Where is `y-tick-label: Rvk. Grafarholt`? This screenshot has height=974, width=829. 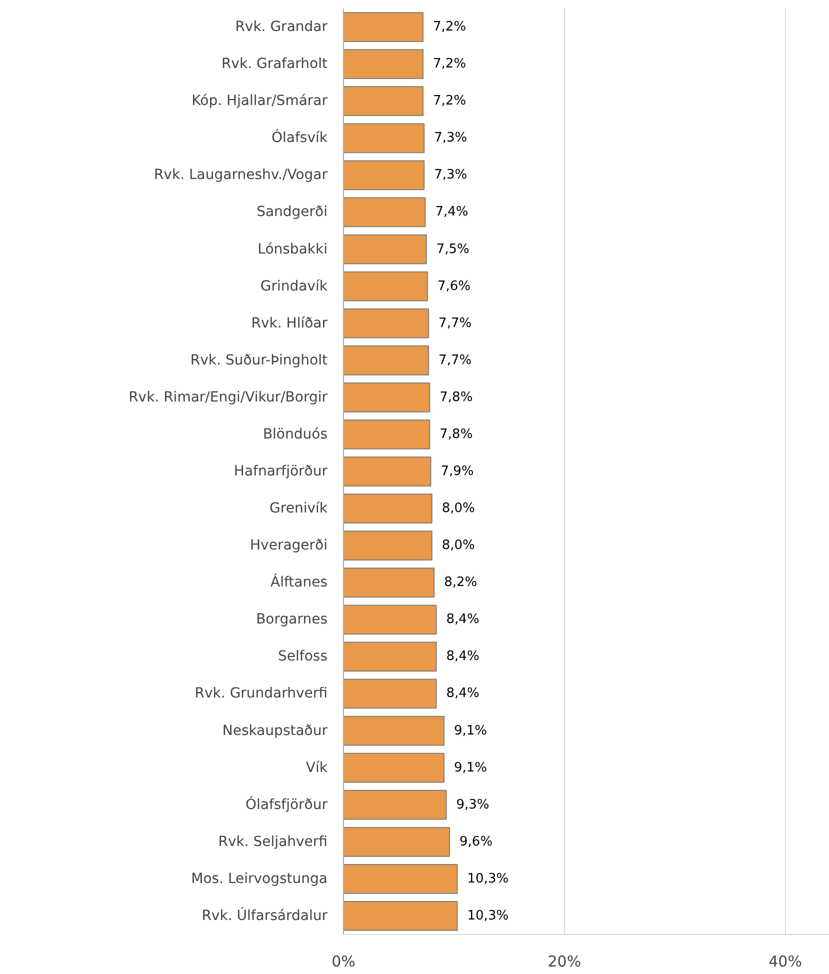 y-tick-label: Rvk. Grafarholt is located at coordinates (274, 64).